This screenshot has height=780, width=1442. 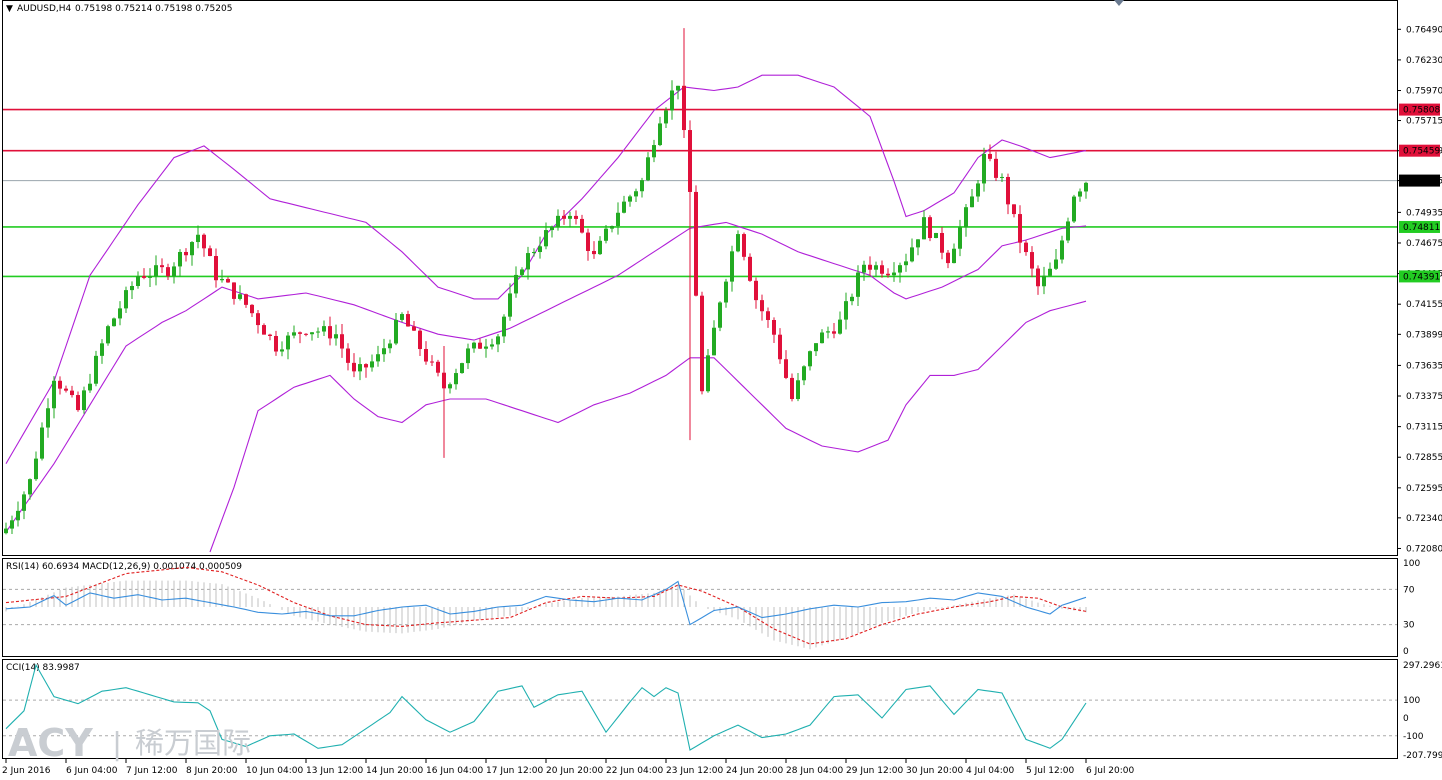 What do you see at coordinates (1424, 397) in the screenshot?
I see `price-tick-label: 0.73375` at bounding box center [1424, 397].